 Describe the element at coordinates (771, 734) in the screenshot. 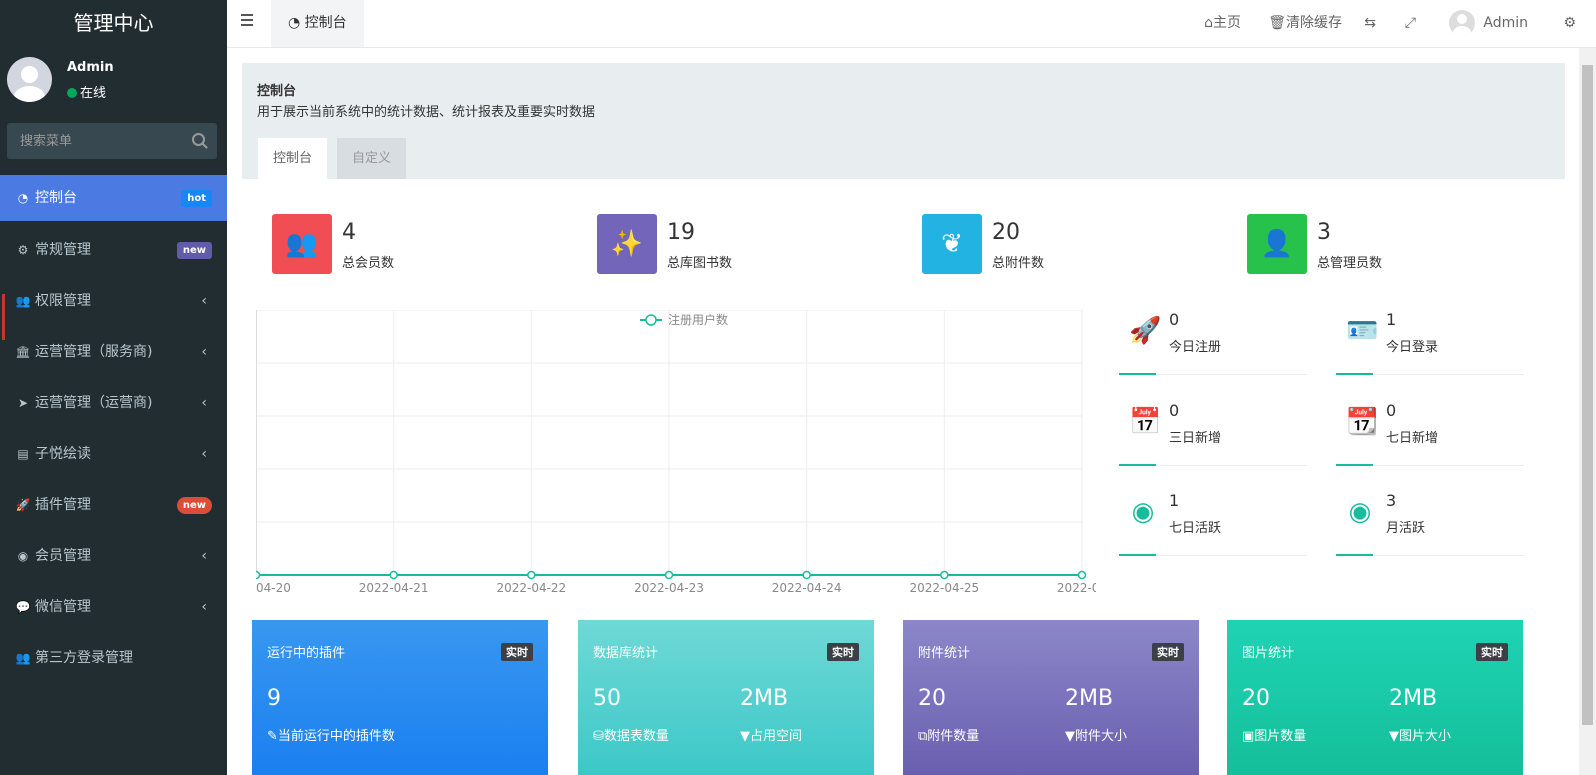

I see `card-label-size: ▼占用空间` at that location.